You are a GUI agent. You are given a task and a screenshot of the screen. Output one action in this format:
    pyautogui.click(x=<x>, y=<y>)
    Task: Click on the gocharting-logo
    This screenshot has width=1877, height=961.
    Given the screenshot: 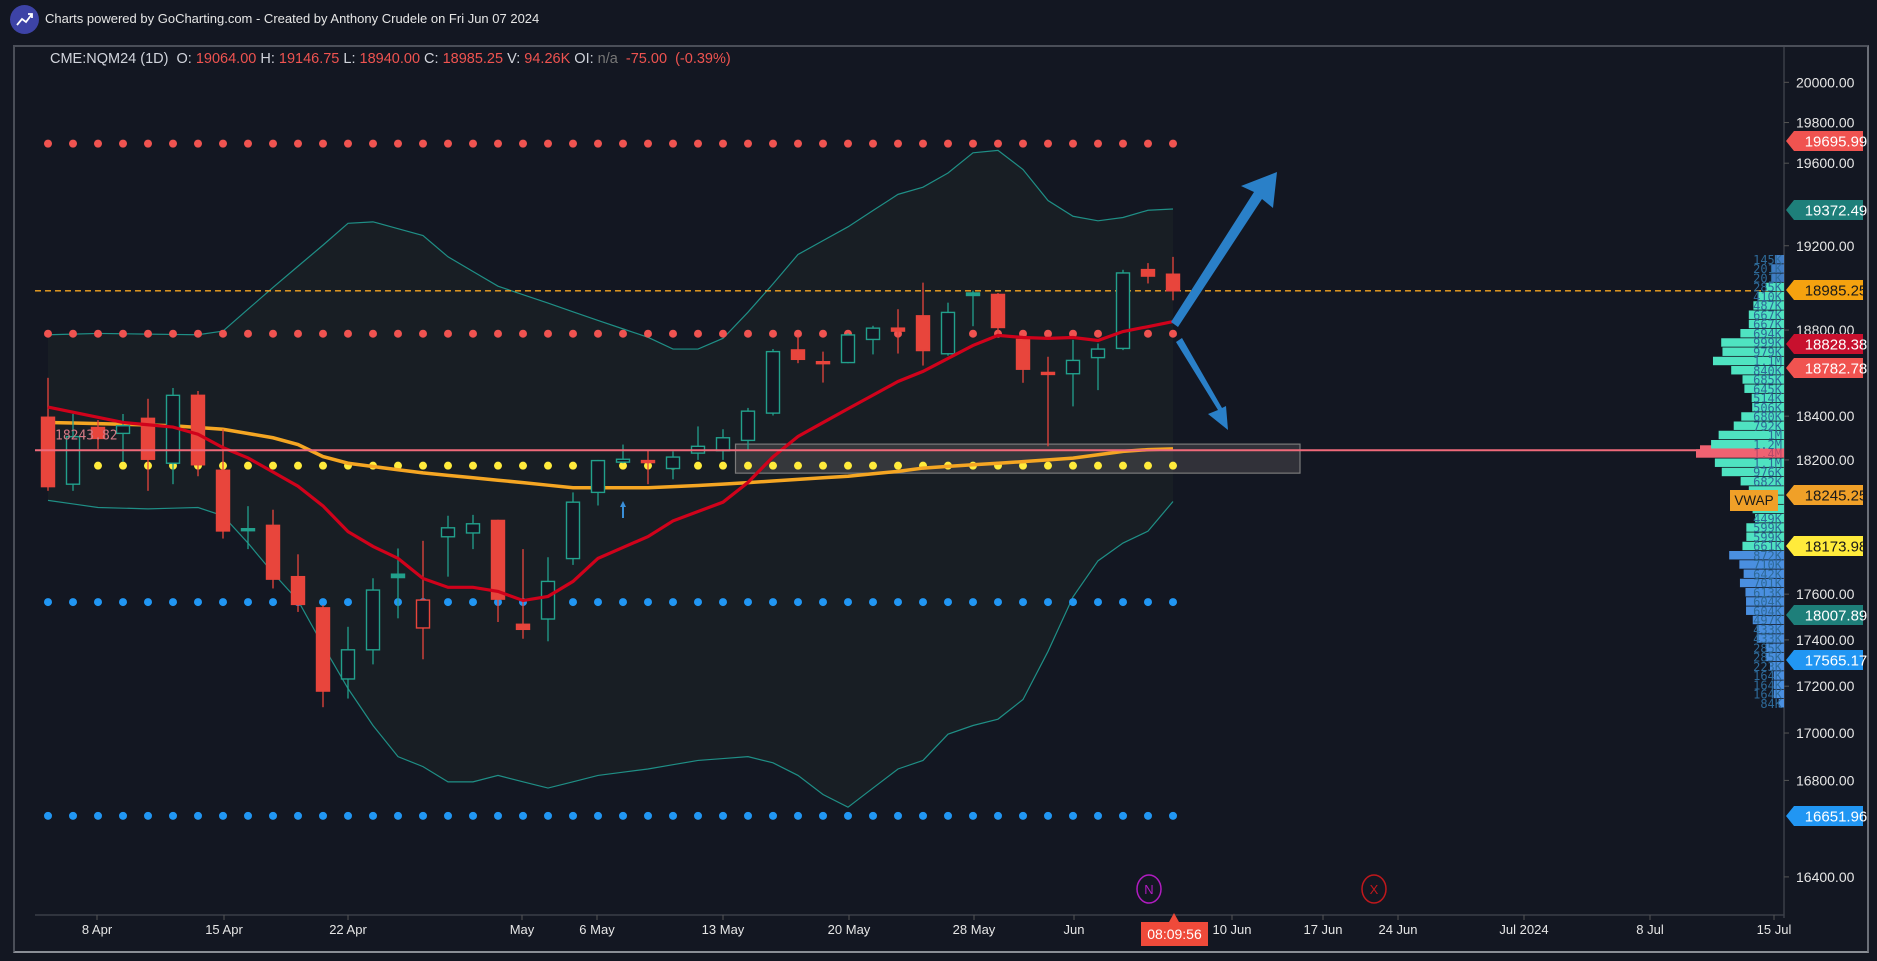 What is the action you would take?
    pyautogui.click(x=24, y=19)
    